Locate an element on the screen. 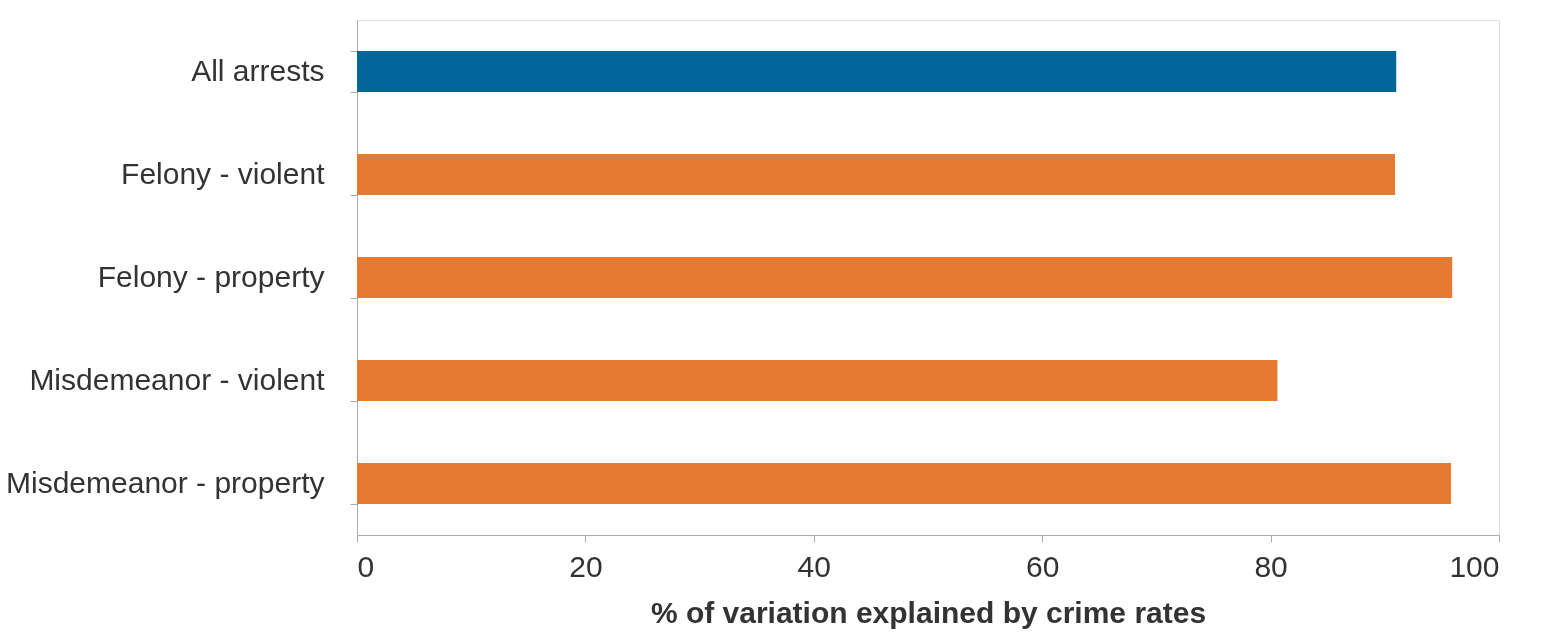 Image resolution: width=1558 pixels, height=642 pixels. x-tick-label: 40 is located at coordinates (814, 566).